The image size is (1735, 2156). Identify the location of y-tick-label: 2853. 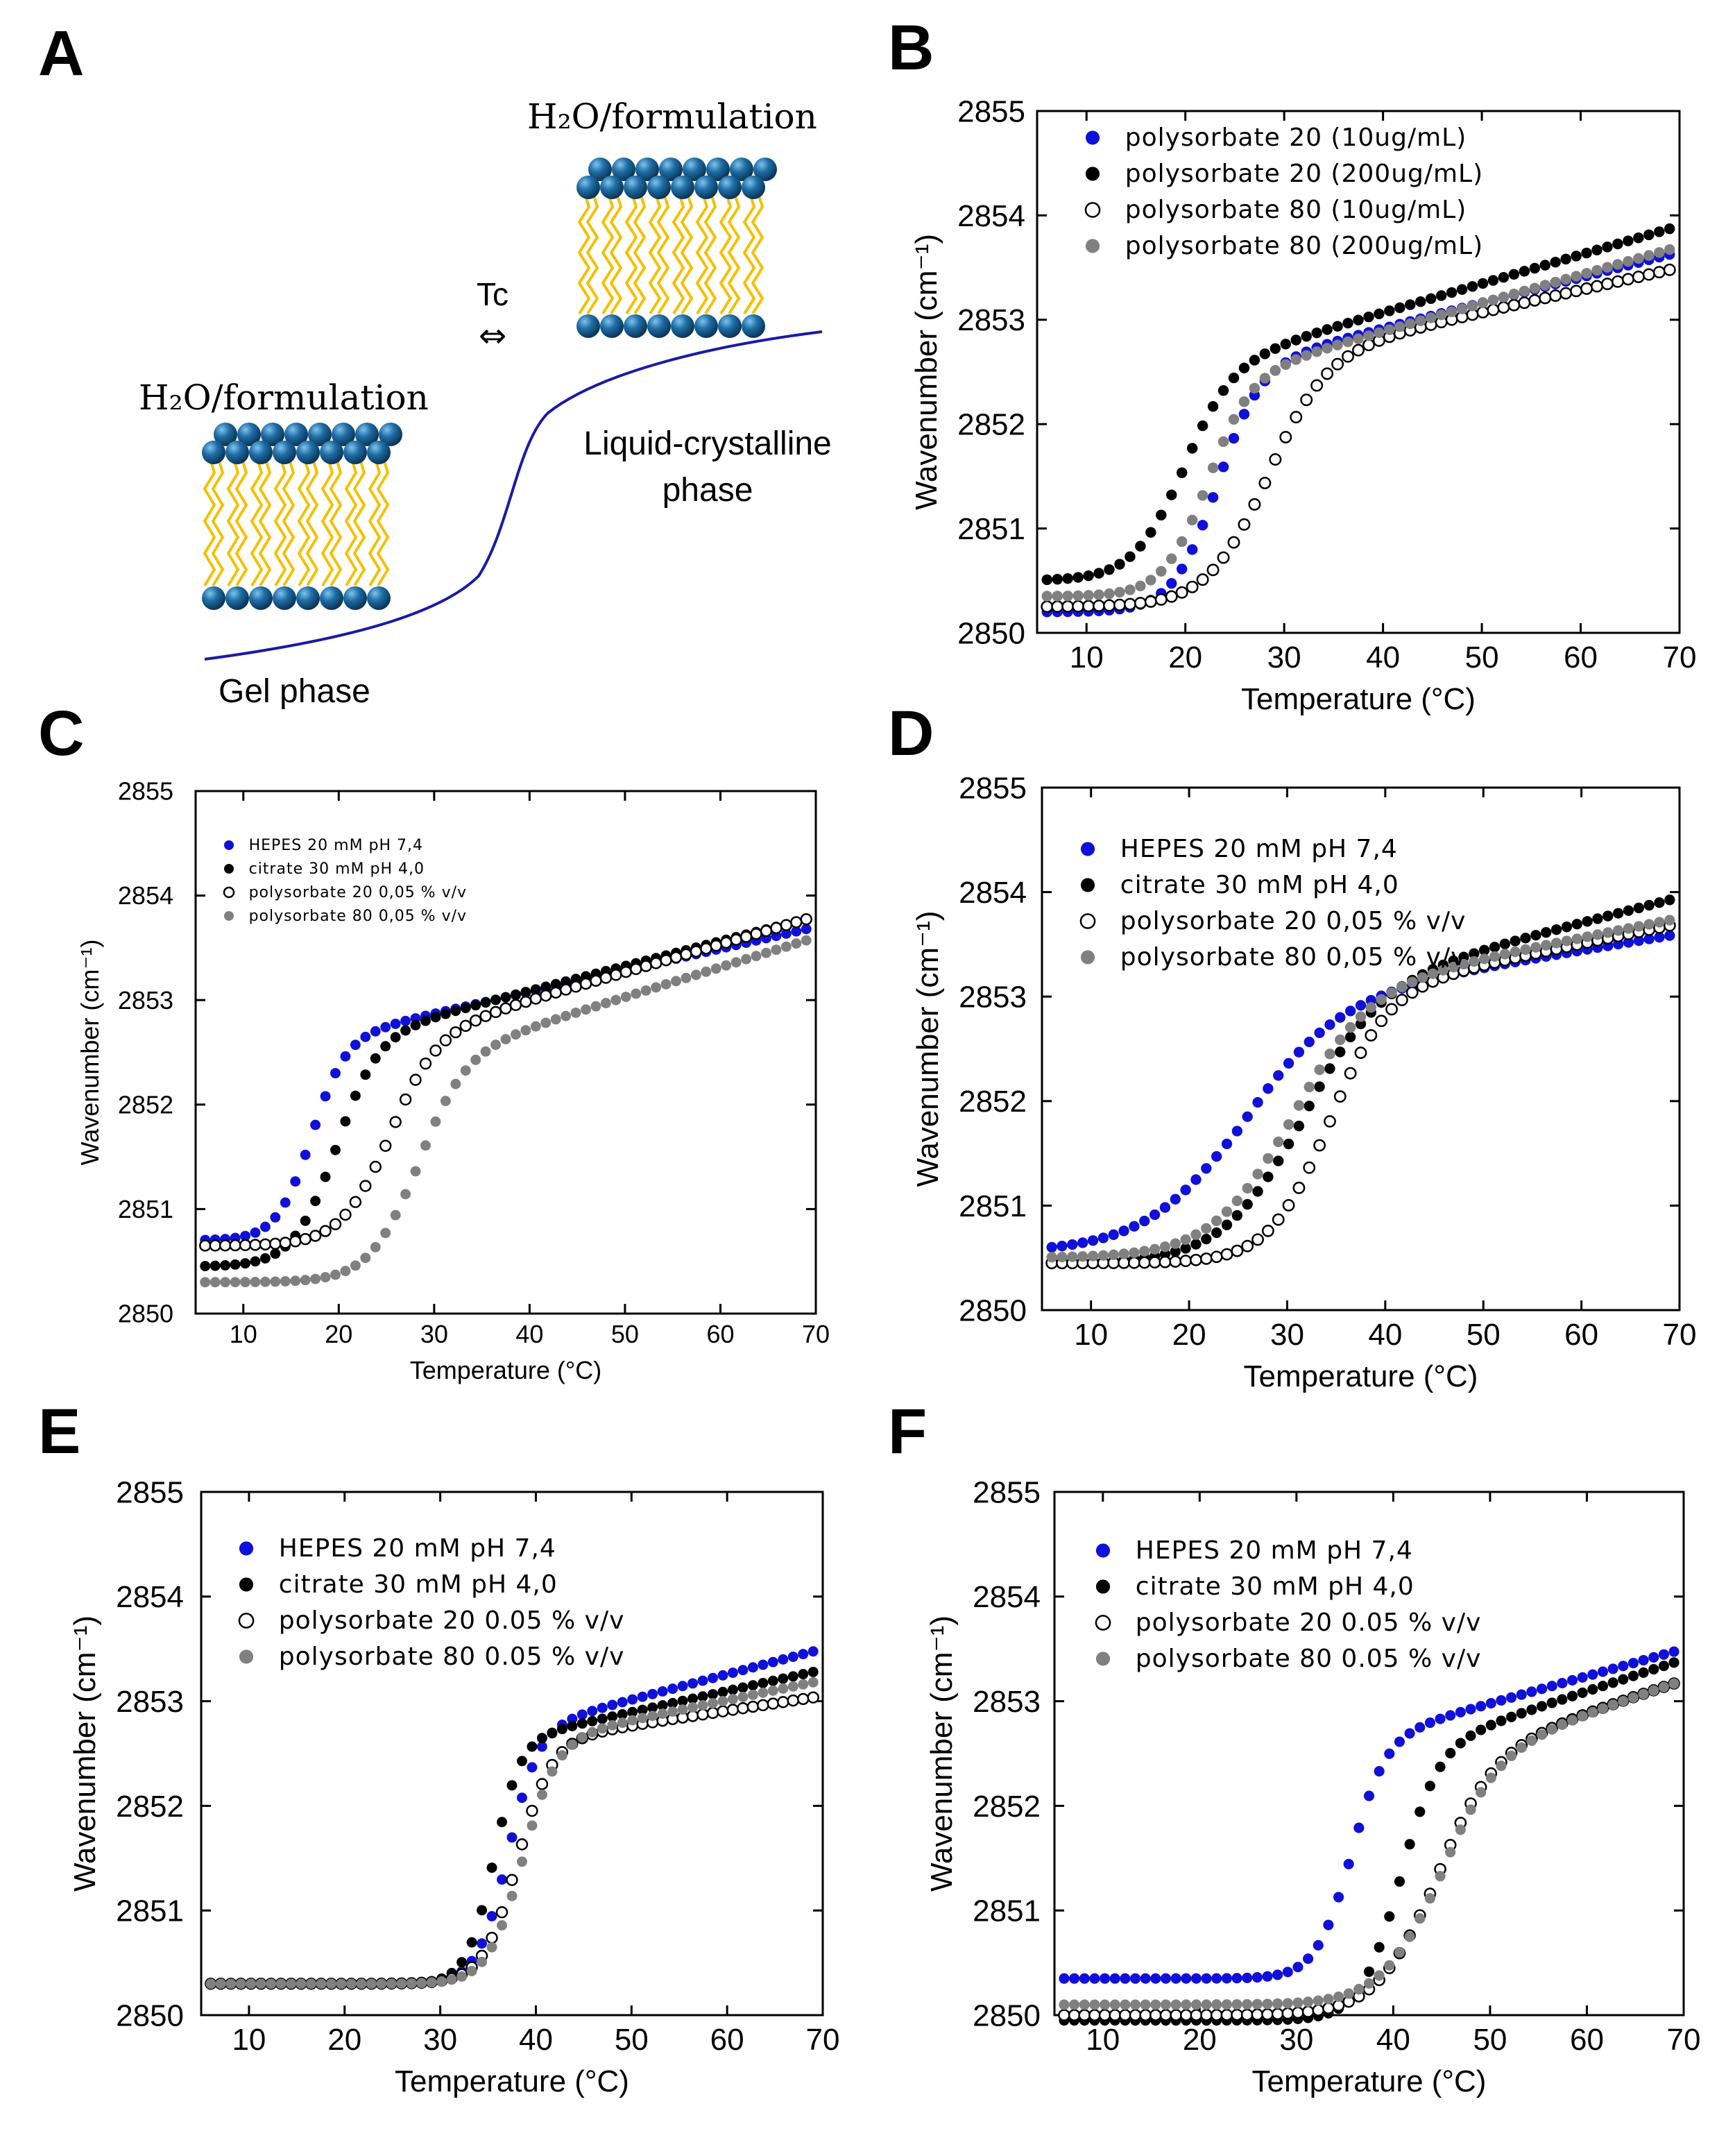
(993, 998).